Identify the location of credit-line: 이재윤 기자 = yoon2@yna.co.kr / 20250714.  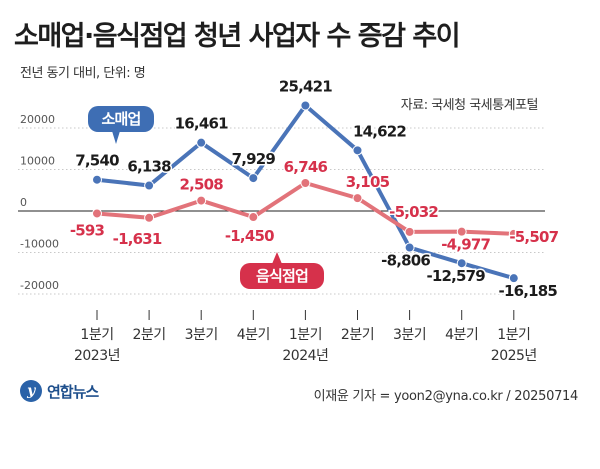
(446, 396).